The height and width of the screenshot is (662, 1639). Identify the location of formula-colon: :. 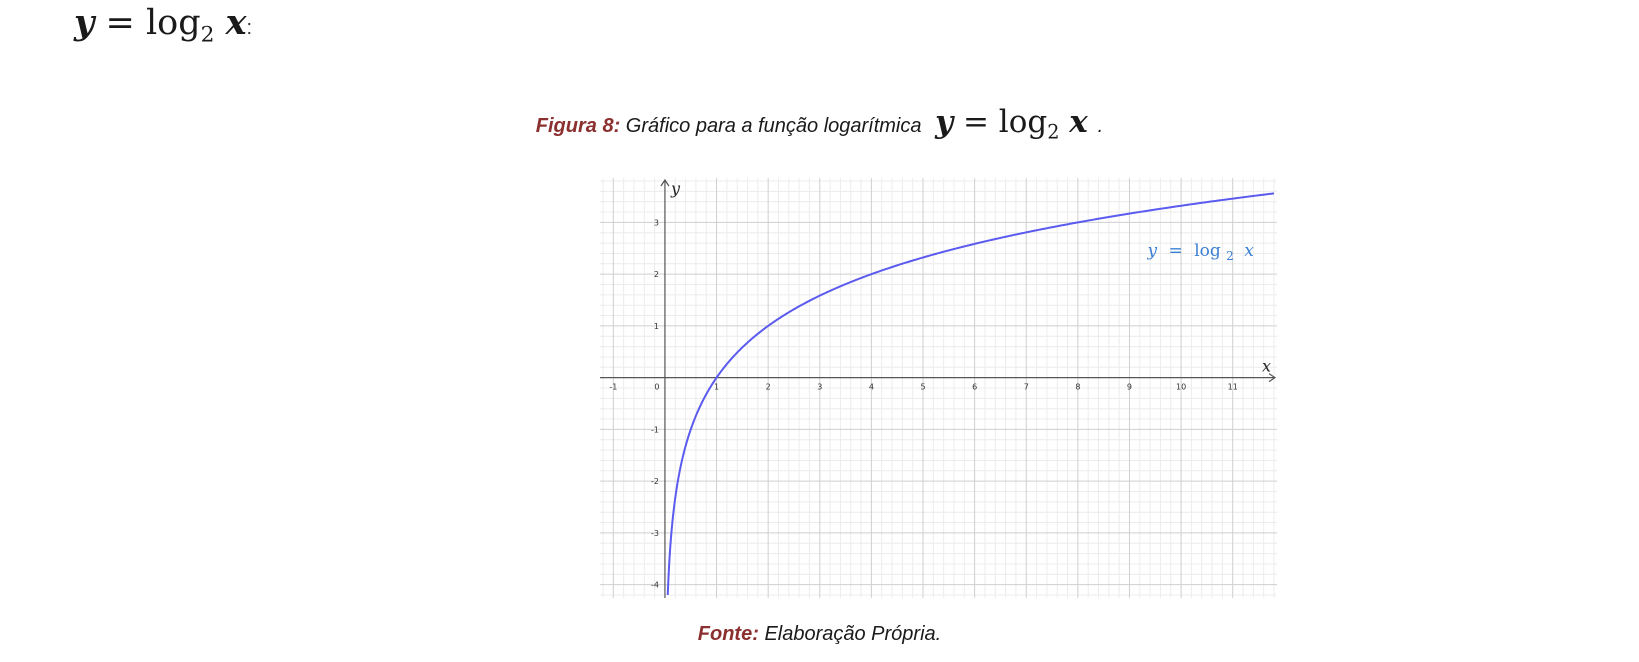
(249, 28).